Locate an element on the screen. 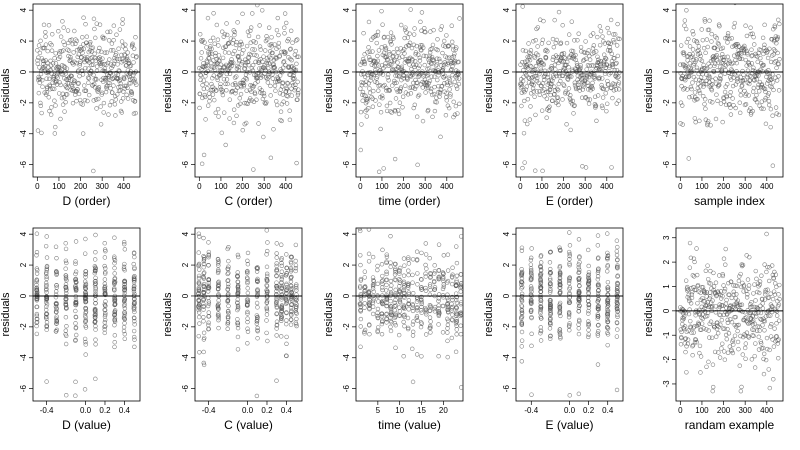 This screenshot has width=800, height=450. y-tick-label: 4 is located at coordinates (23, 233).